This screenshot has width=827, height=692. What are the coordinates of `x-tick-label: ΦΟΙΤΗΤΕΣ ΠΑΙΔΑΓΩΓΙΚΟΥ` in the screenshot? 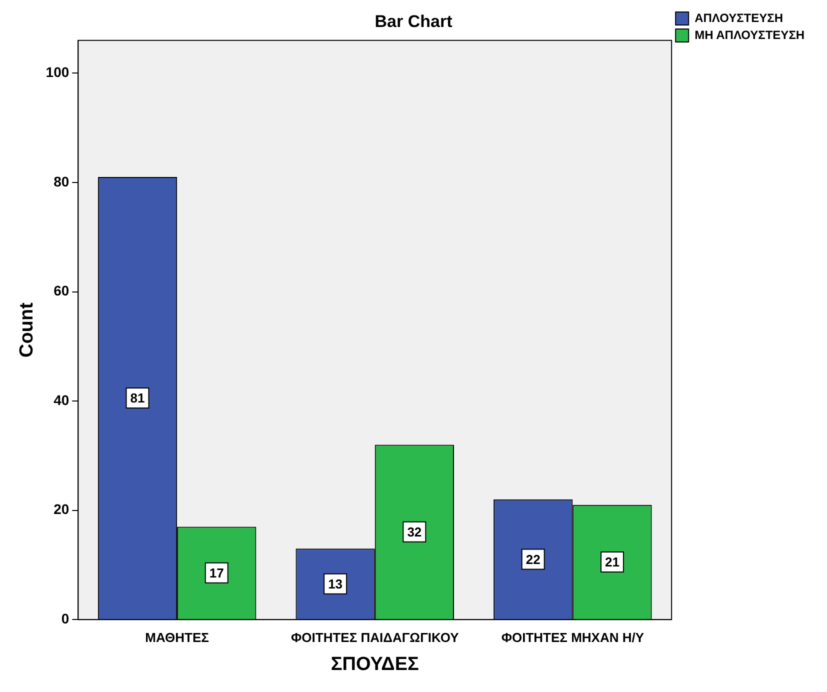 It's located at (375, 637).